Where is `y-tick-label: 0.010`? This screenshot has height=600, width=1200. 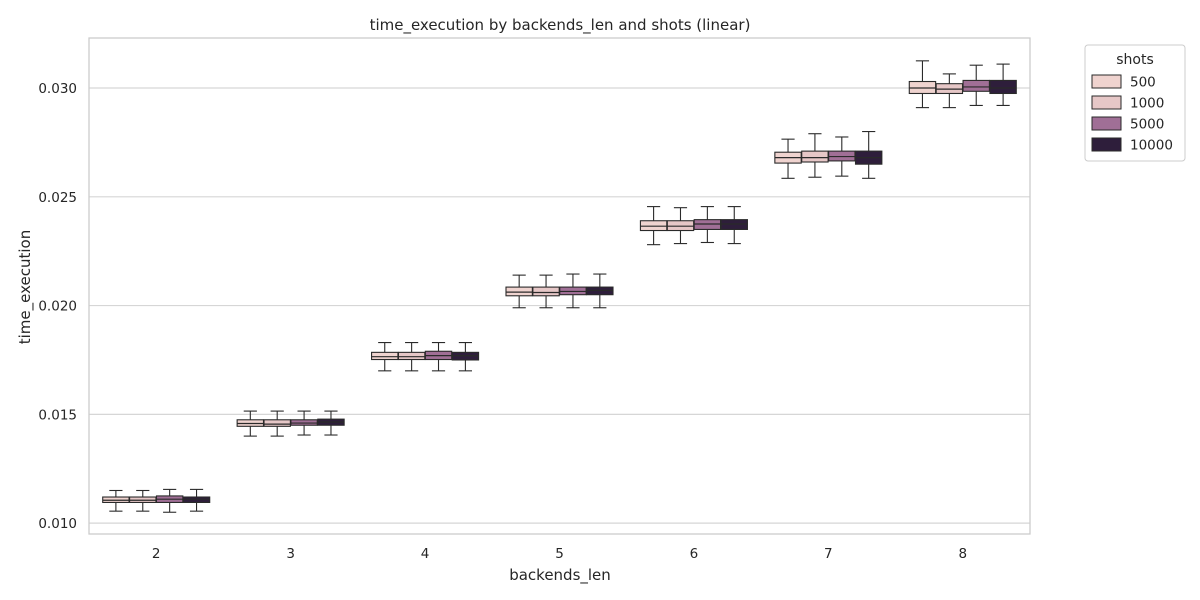
y-tick-label: 0.010 is located at coordinates (57, 524).